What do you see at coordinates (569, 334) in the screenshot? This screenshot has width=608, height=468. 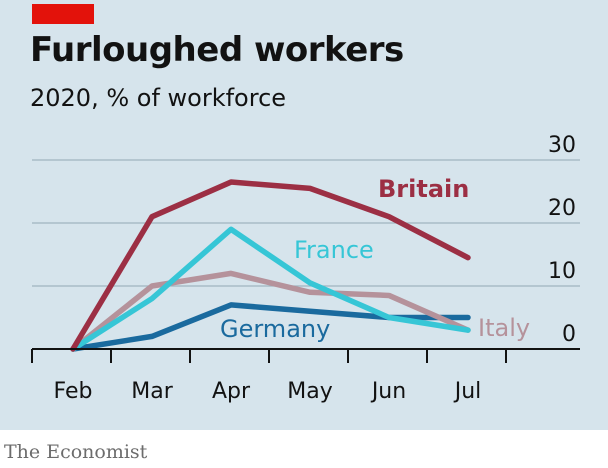 I see `y-tick-label-0: 0` at bounding box center [569, 334].